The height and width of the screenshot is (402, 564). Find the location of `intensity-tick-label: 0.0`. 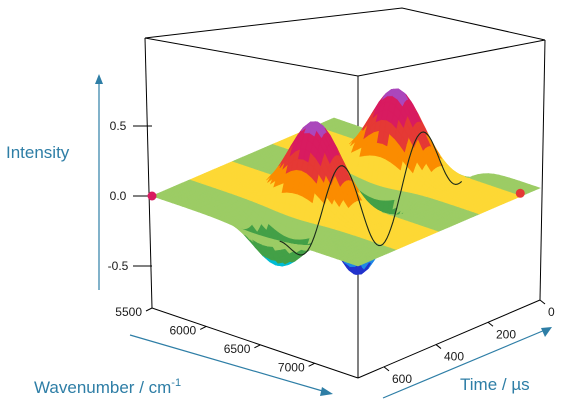

intensity-tick-label: 0.0 is located at coordinates (118, 196).